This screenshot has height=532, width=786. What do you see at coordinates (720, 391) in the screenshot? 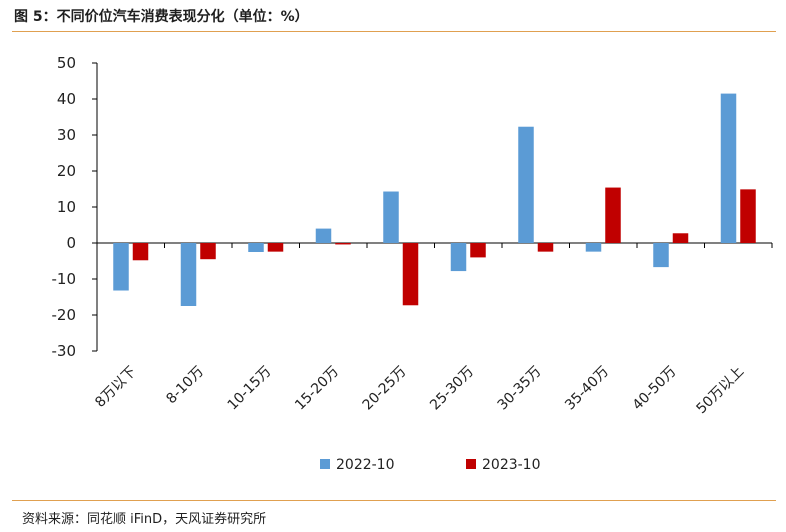
I see `x-tick-label: 50万以上` at bounding box center [720, 391].